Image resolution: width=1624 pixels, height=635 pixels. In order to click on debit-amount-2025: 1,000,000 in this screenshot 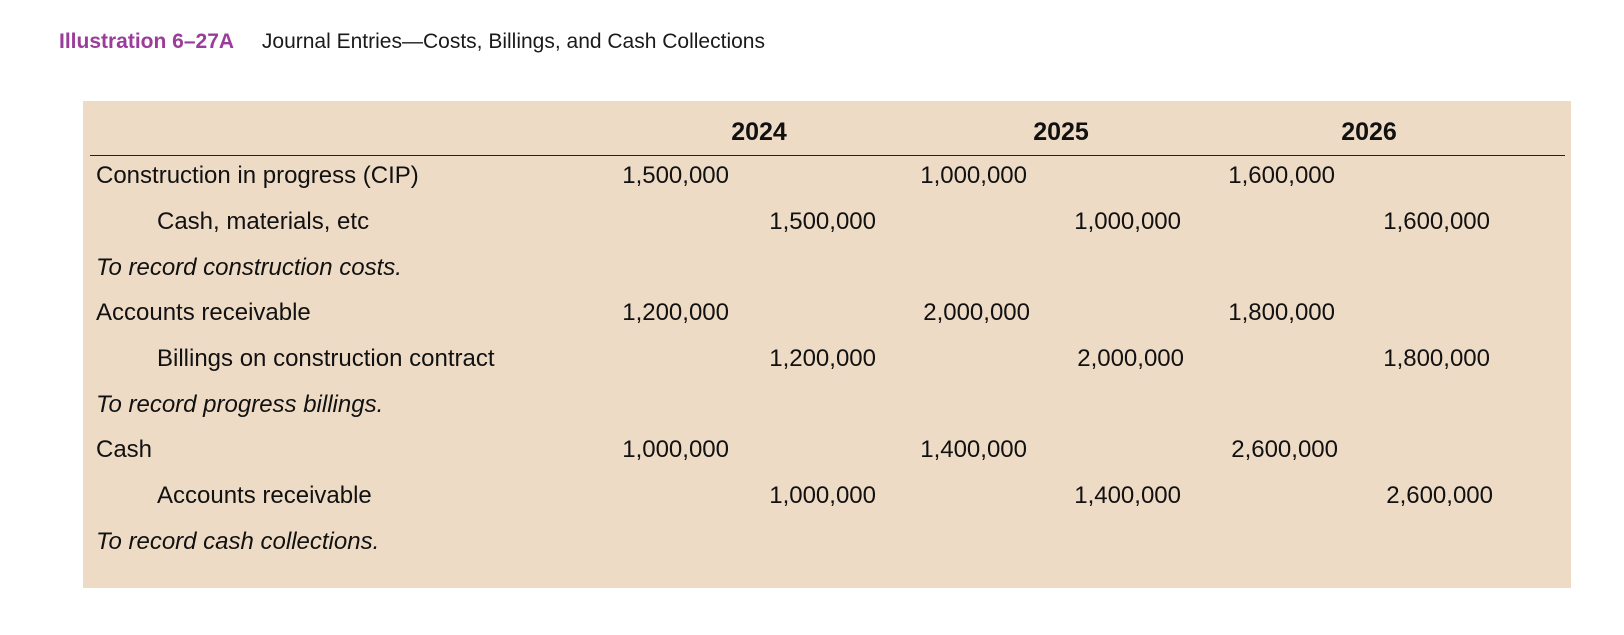, I will do `click(973, 175)`.